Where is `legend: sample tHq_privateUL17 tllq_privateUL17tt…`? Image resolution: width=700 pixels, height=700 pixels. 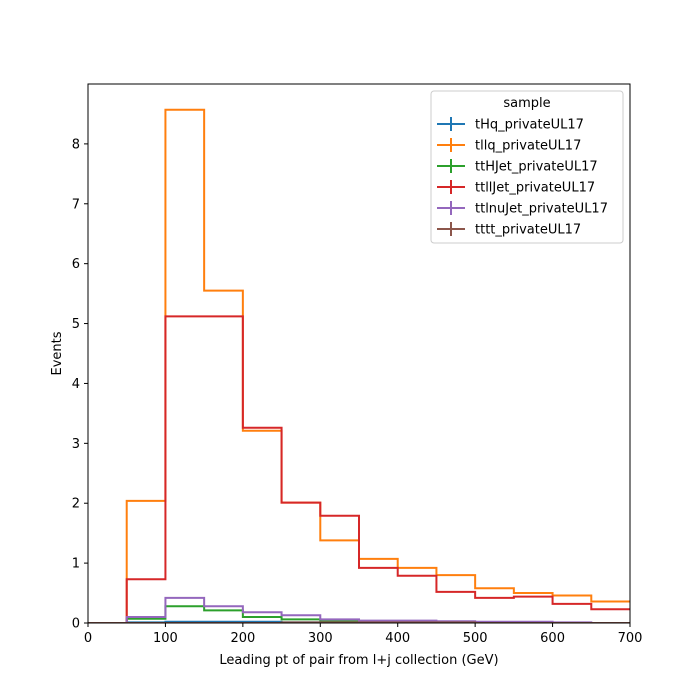
legend: sample tHq_privateUL17 tllq_privateUL17tt… is located at coordinates (527, 167).